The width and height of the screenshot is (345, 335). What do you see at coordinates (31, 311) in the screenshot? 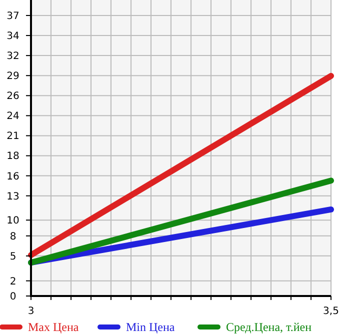
I see `x-tick-label: 3` at bounding box center [31, 311].